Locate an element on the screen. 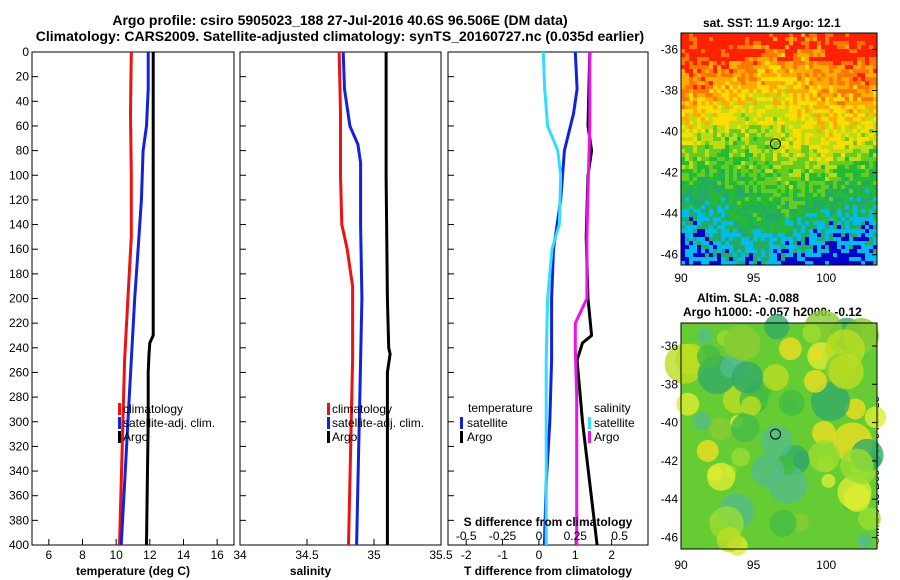 Image resolution: width=900 pixels, height=580 pixels. y-tick-label: 260 is located at coordinates (19, 372).